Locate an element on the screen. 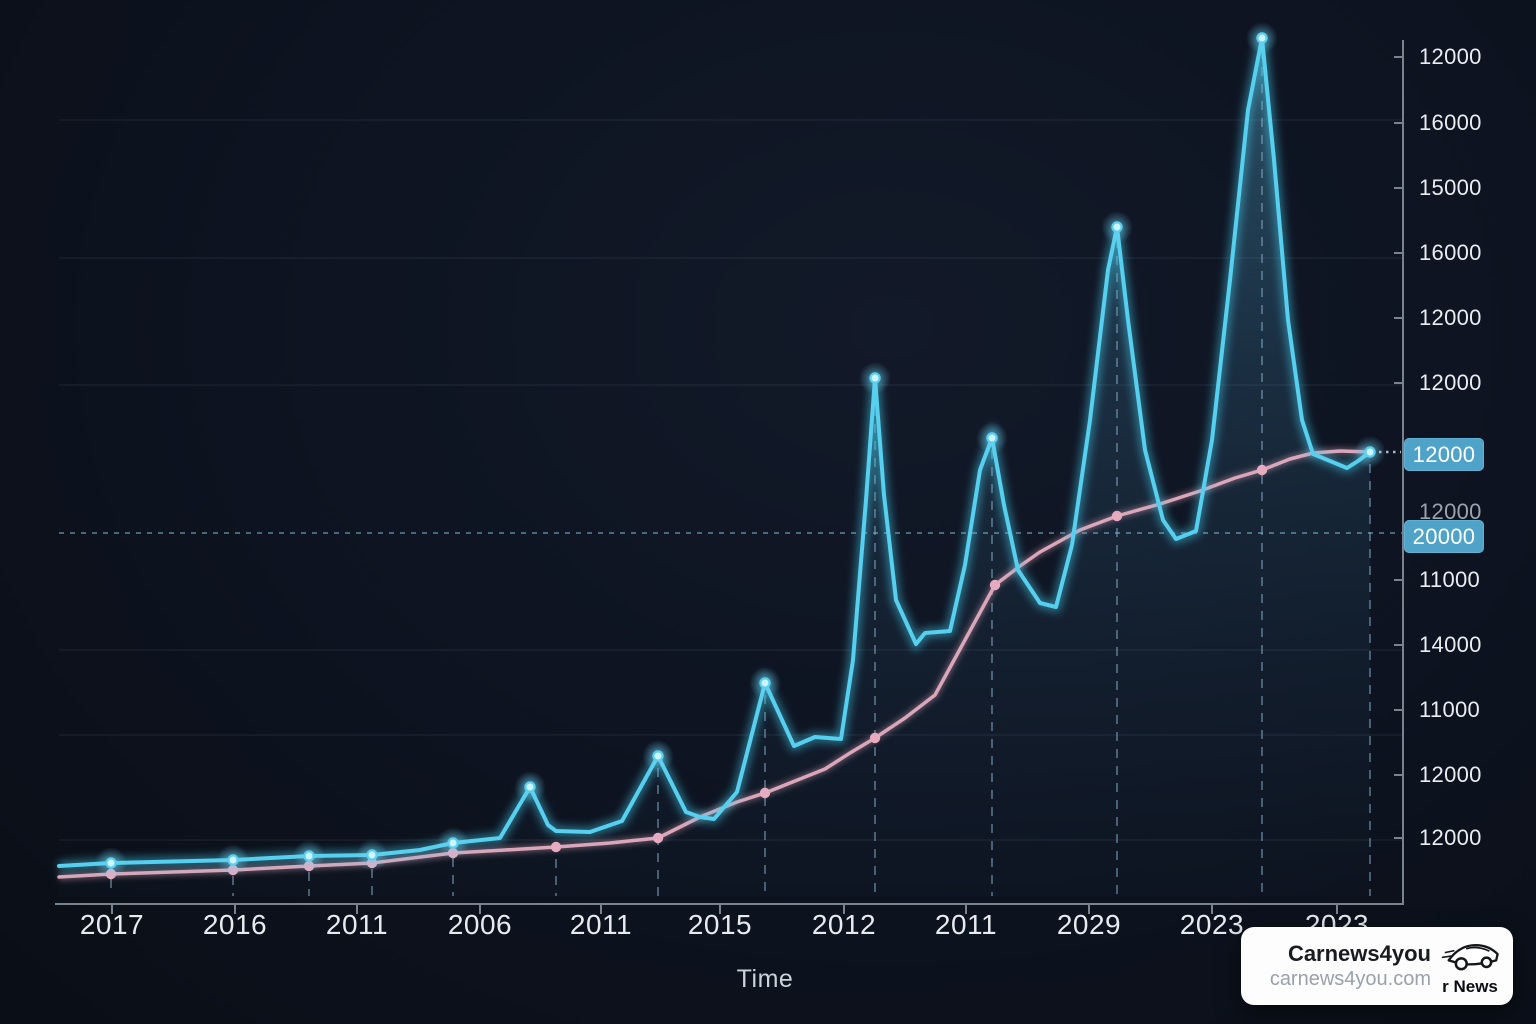 The image size is (1536, 1024). watermark-text-block: Carnews4you carnews4you.com is located at coordinates (1350, 966).